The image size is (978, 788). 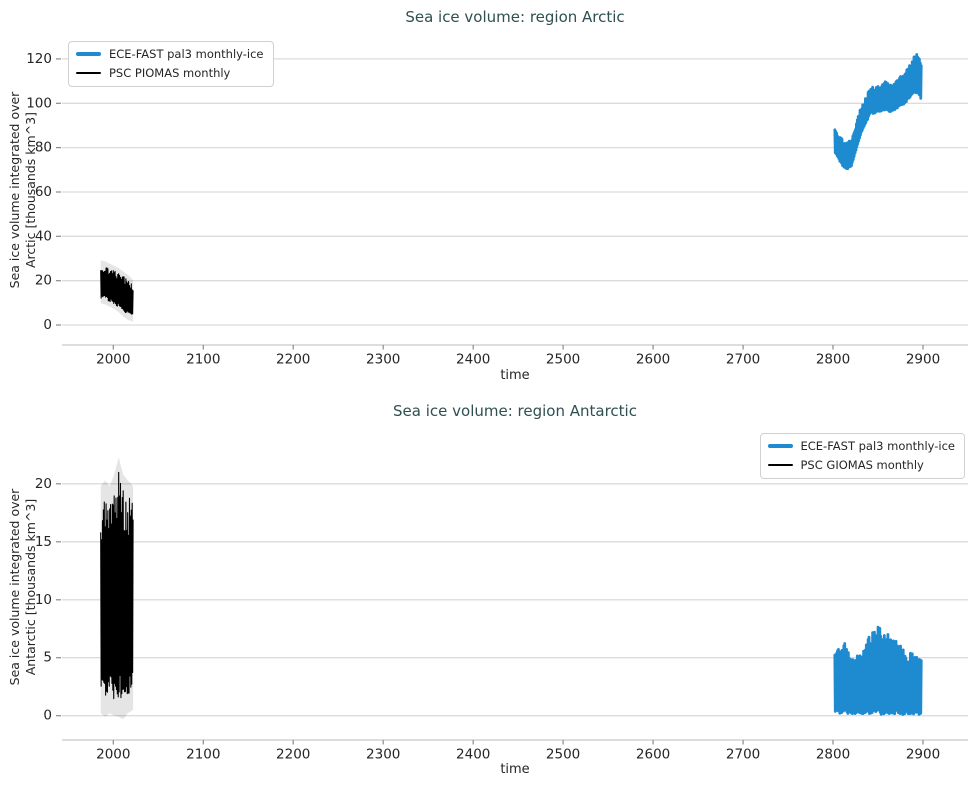 I want to click on chart-title: Sea ice volume: region Antarctic, so click(x=515, y=411).